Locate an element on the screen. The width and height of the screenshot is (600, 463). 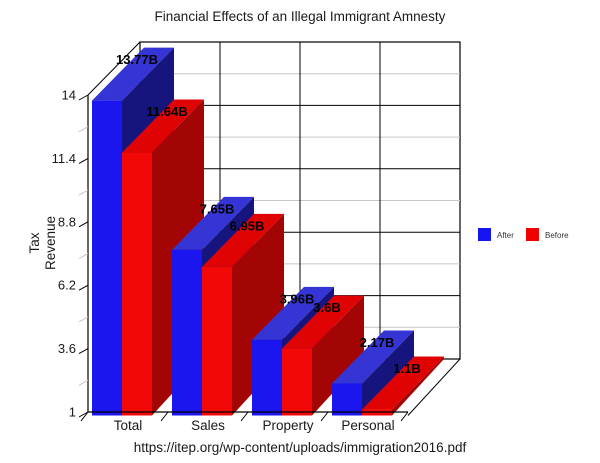
y-tick-label: 8.8 is located at coordinates (67, 221).